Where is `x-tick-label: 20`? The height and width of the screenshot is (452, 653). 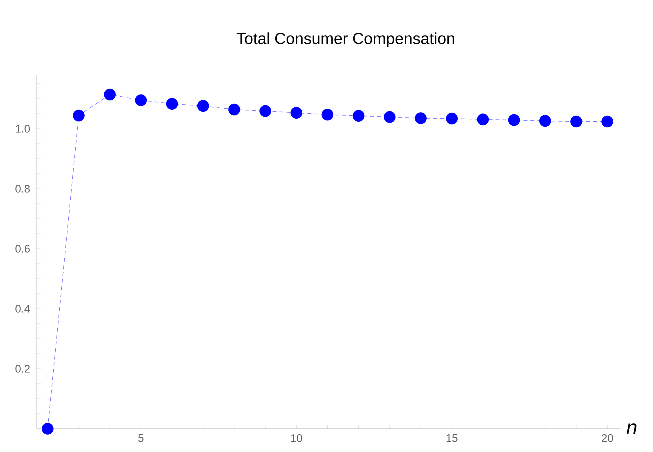
x-tick-label: 20 is located at coordinates (608, 438).